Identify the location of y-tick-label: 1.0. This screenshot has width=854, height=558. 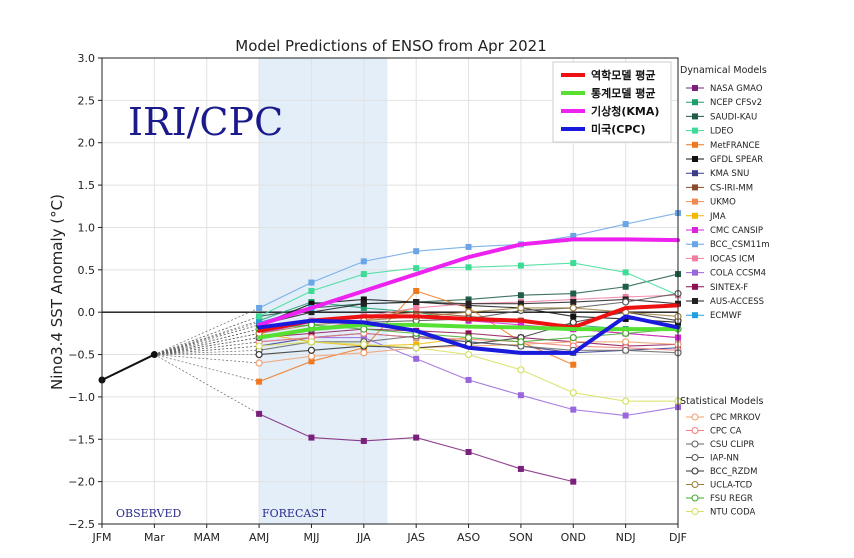
(87, 227).